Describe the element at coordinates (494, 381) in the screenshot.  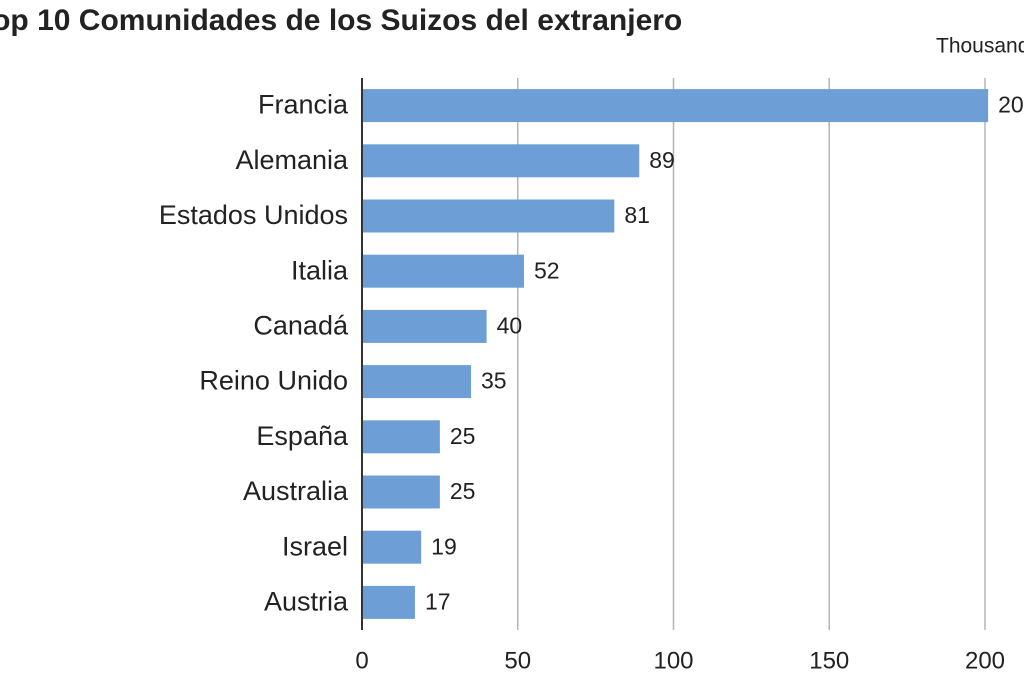
I see `value-label: 35` at that location.